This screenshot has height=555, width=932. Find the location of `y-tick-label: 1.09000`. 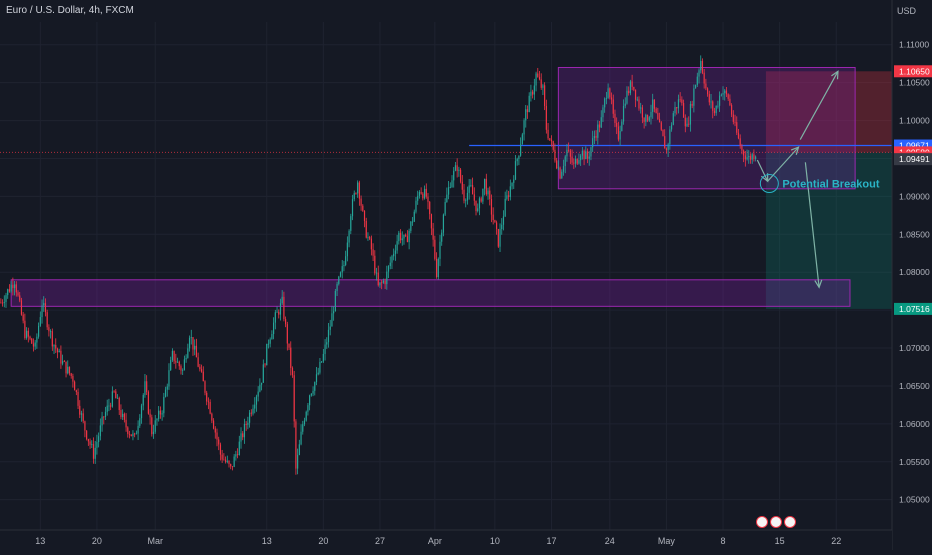

y-tick-label: 1.09000 is located at coordinates (914, 196).